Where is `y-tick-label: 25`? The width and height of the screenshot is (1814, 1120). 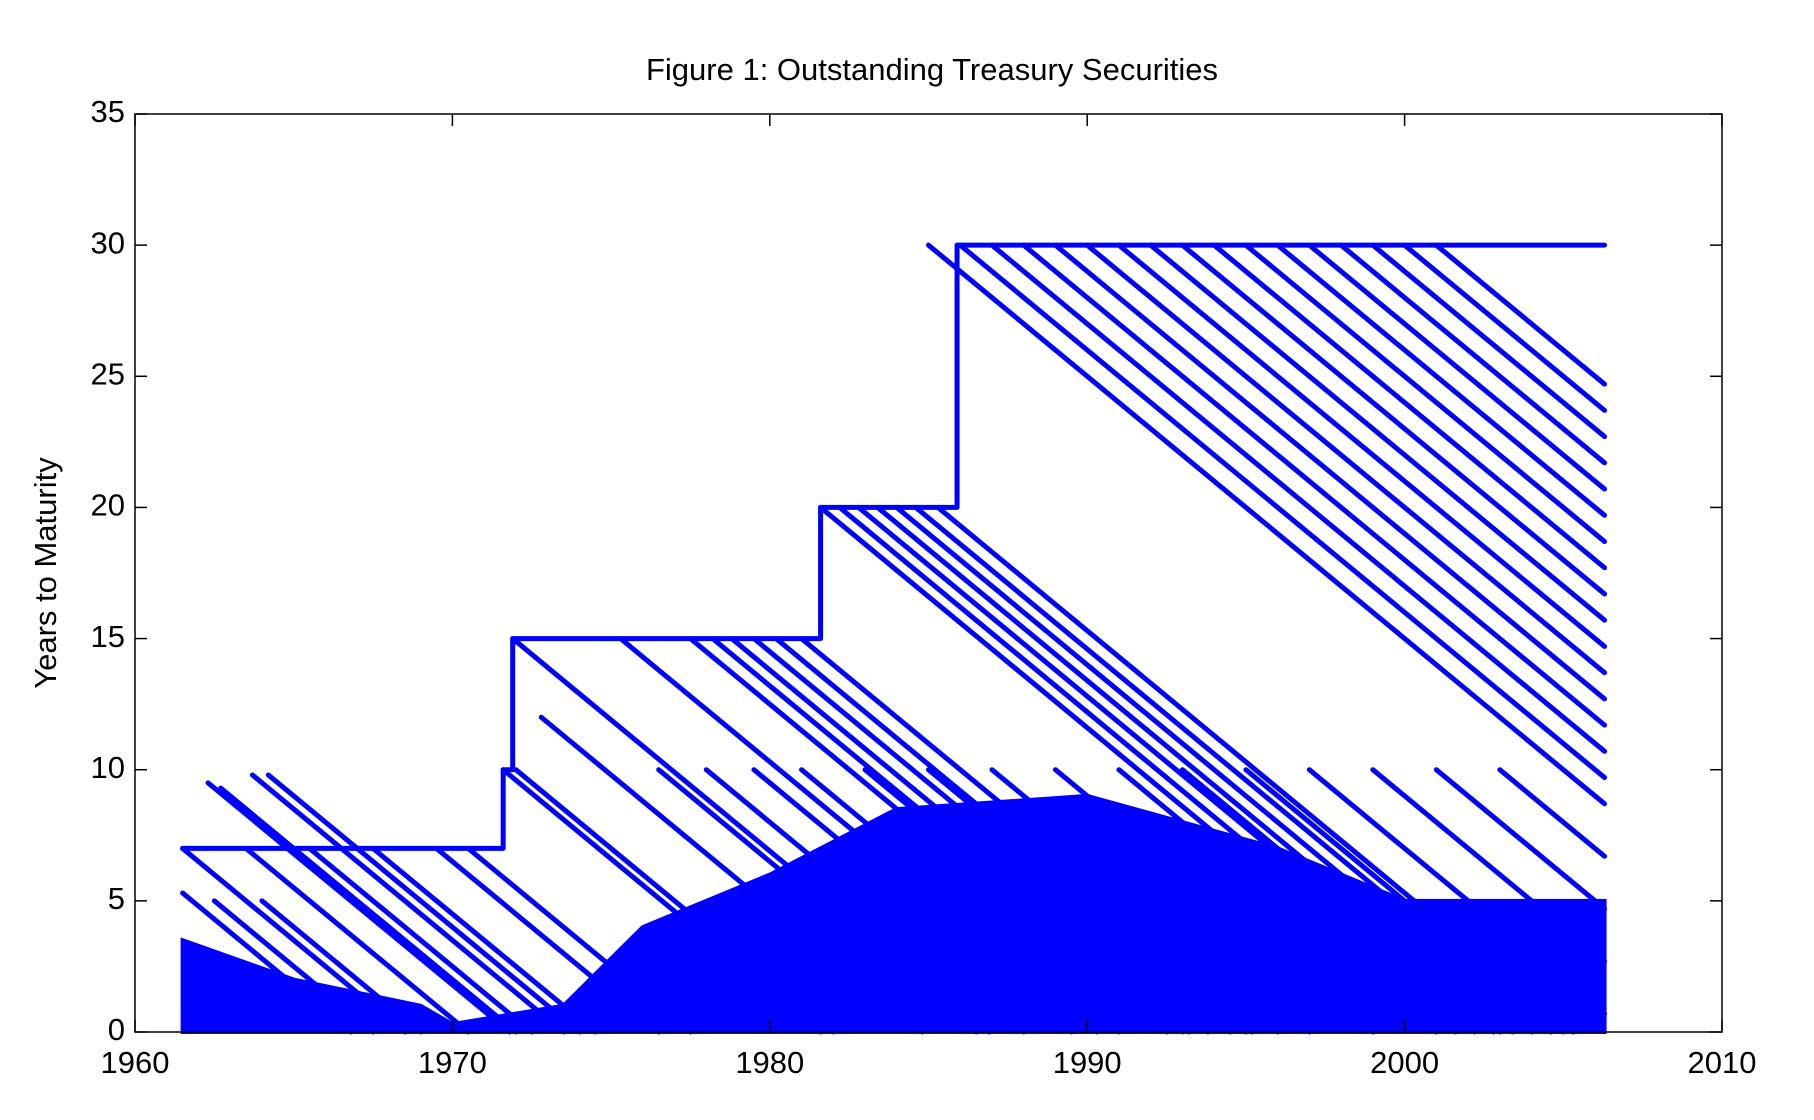 y-tick-label: 25 is located at coordinates (108, 373).